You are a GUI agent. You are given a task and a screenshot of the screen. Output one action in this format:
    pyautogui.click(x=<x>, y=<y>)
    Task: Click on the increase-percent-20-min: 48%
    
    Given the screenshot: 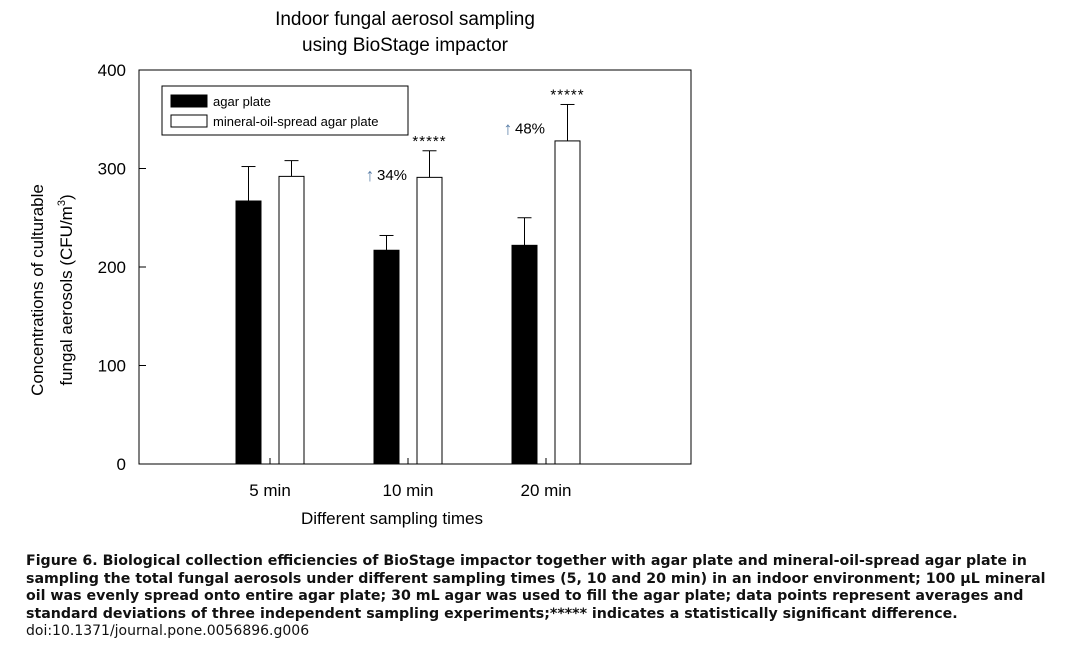 What is the action you would take?
    pyautogui.click(x=530, y=128)
    